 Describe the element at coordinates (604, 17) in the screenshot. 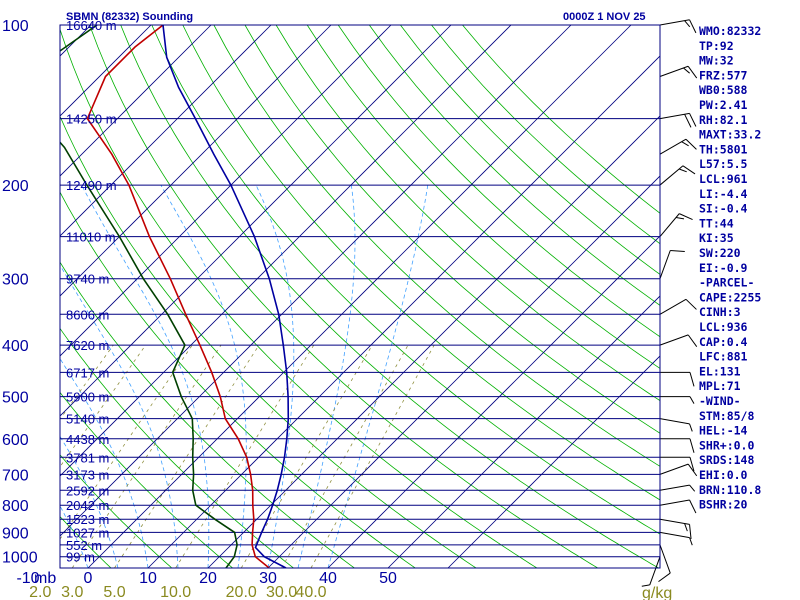

I see `chart-time: 0000Z 1 NOV 25` at that location.